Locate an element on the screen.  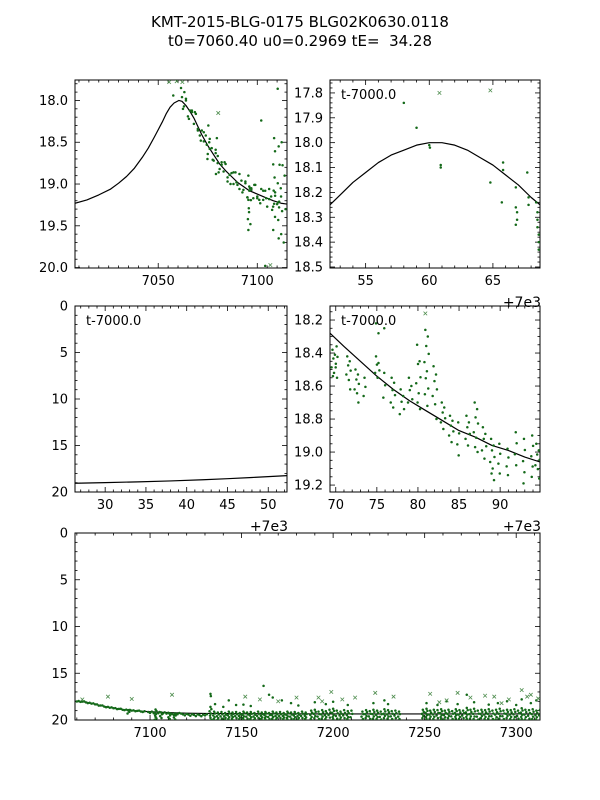
data-layer is located at coordinates (435, 398).